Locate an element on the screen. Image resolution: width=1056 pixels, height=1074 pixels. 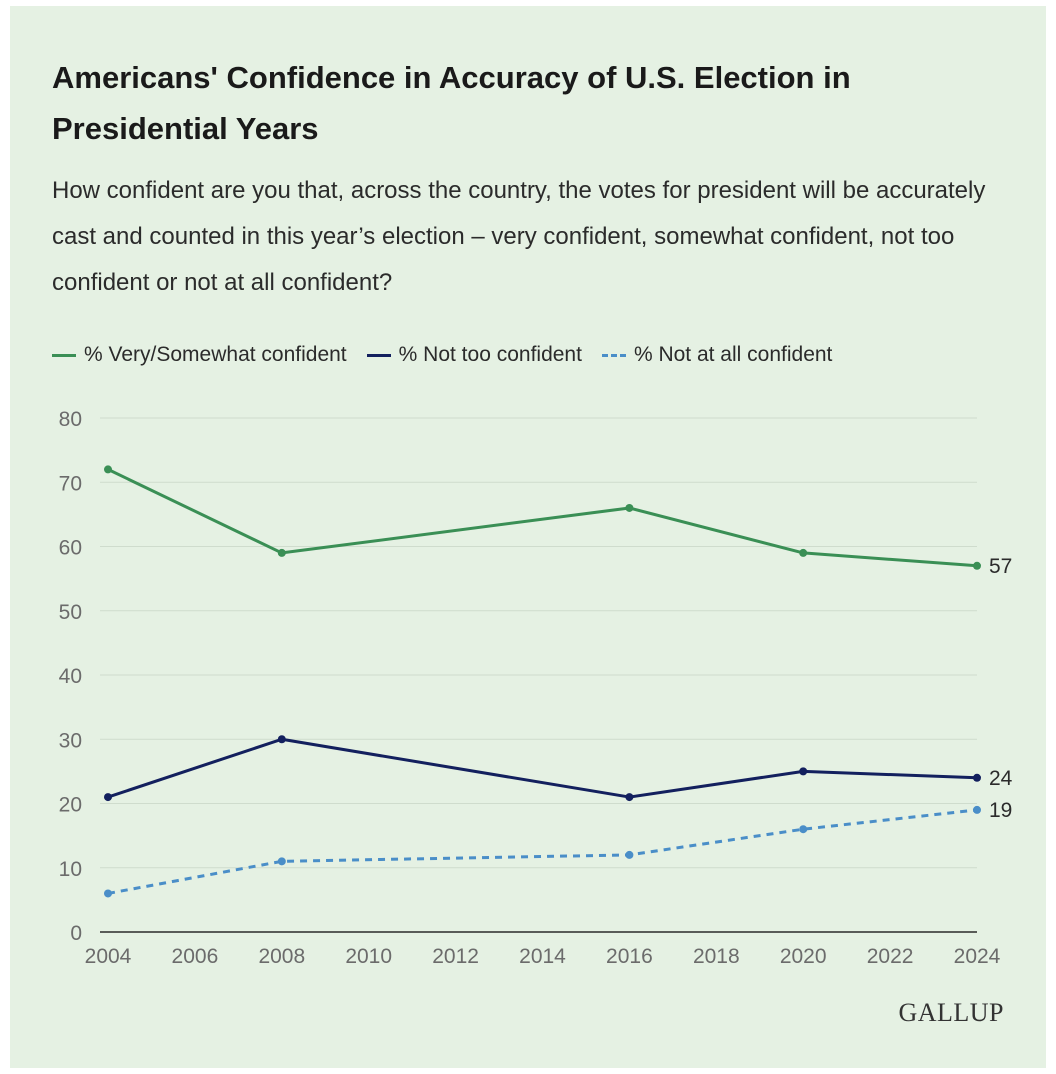
x-tick-label: 2014 is located at coordinates (542, 956).